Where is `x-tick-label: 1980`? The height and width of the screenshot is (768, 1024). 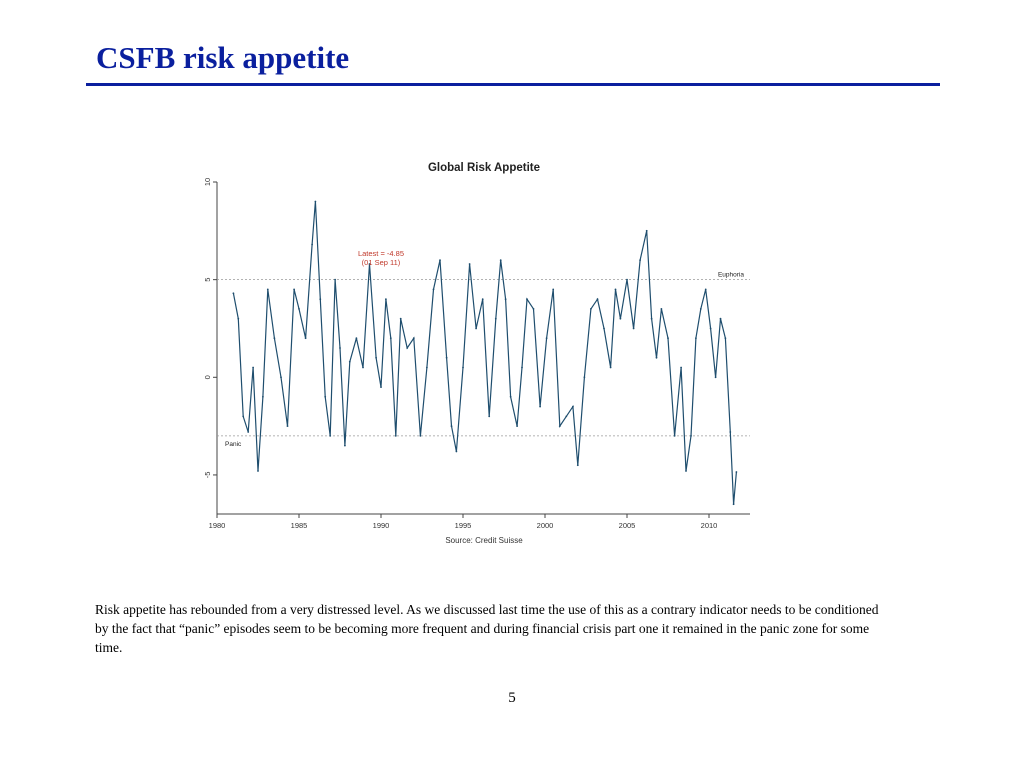
x-tick-label: 1980 is located at coordinates (217, 525).